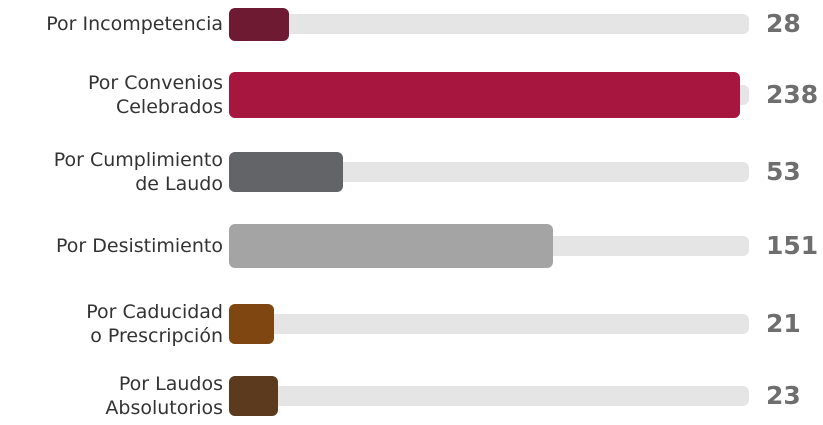 Image resolution: width=823 pixels, height=425 pixels. I want to click on value-label: 238, so click(792, 94).